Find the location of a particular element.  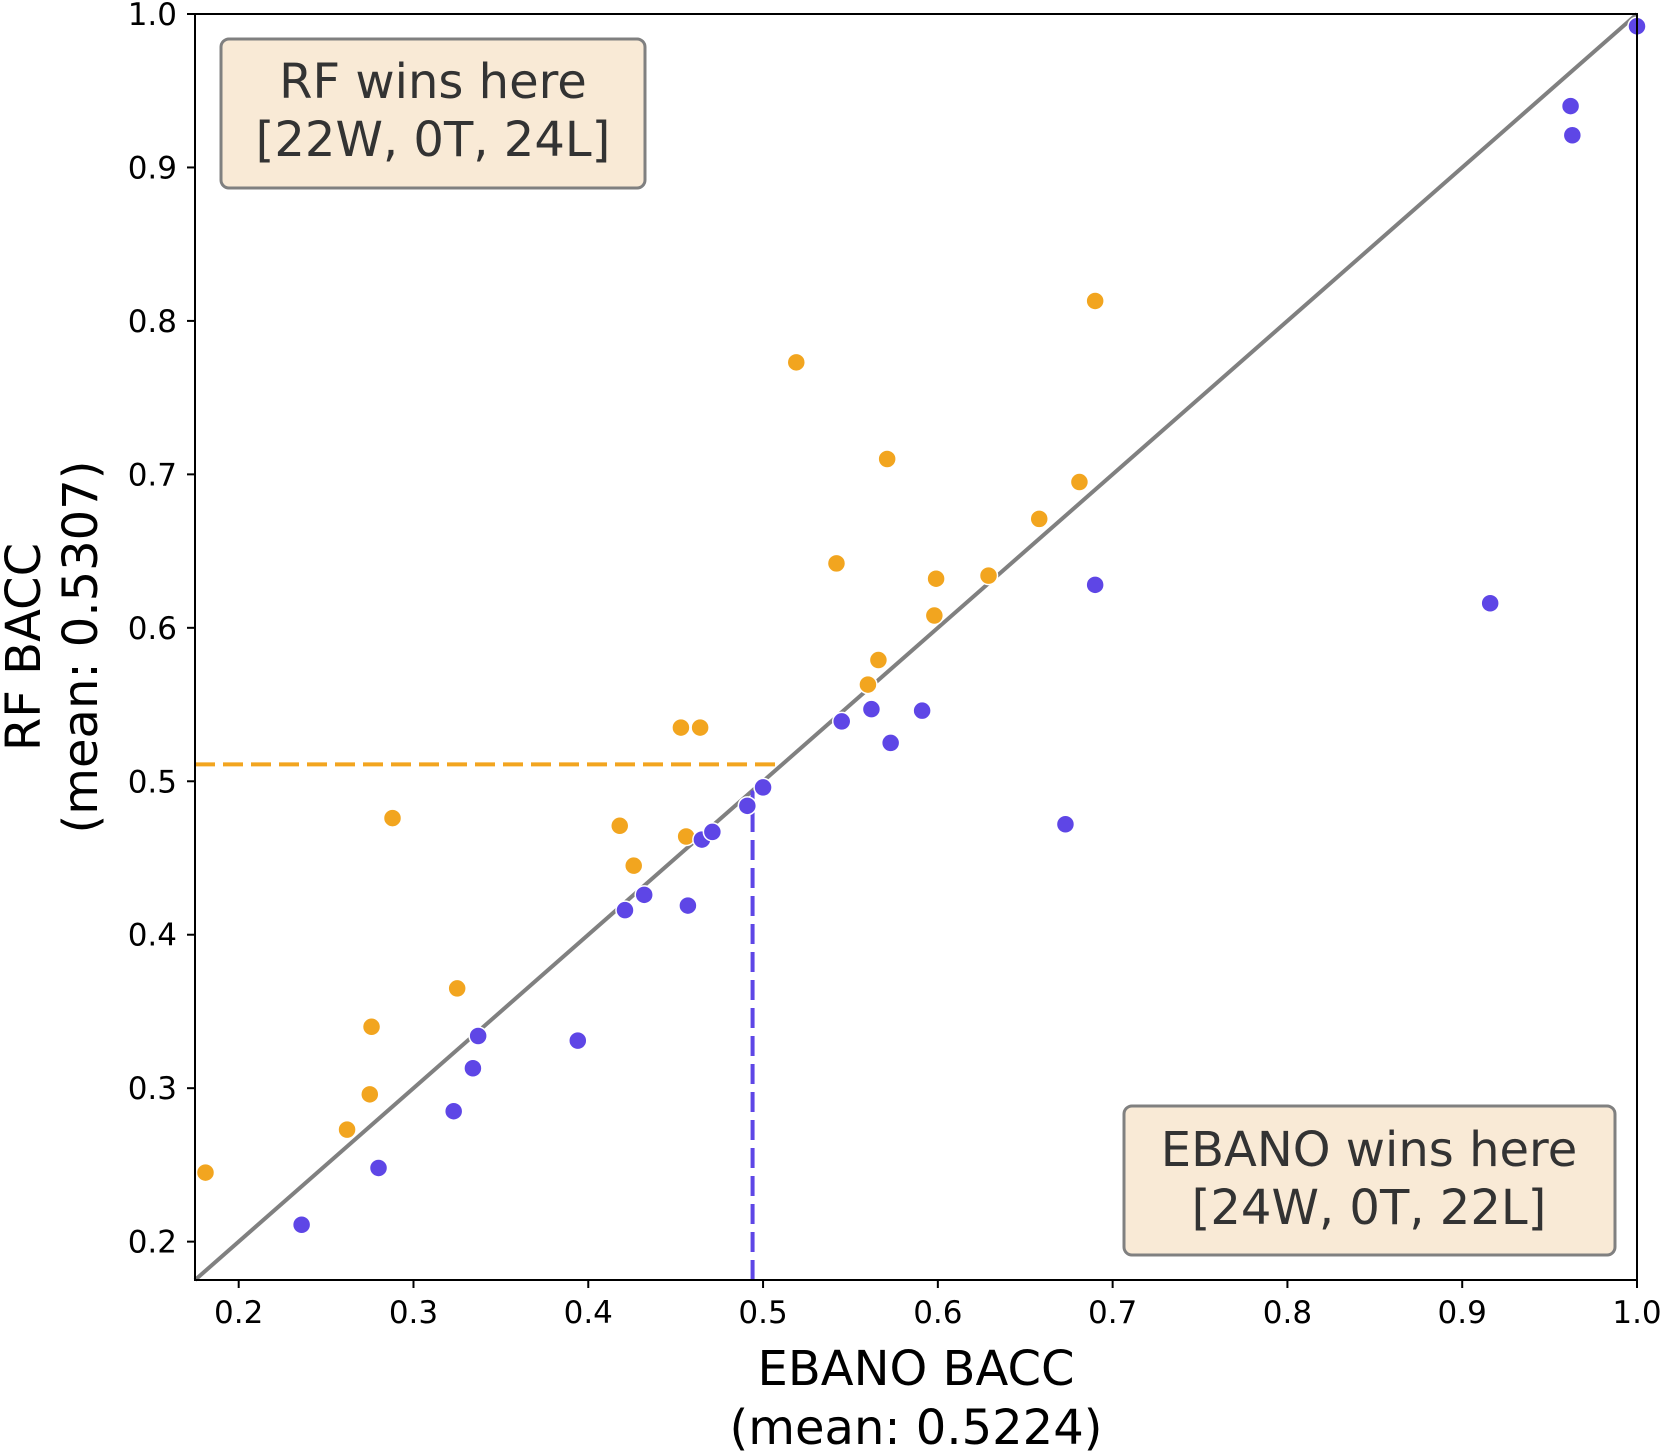

y-ticks: 0.2 0.3 0.4 0.5 0.6 0.7 0.8 0.9 1.0 is located at coordinates (161, 630).